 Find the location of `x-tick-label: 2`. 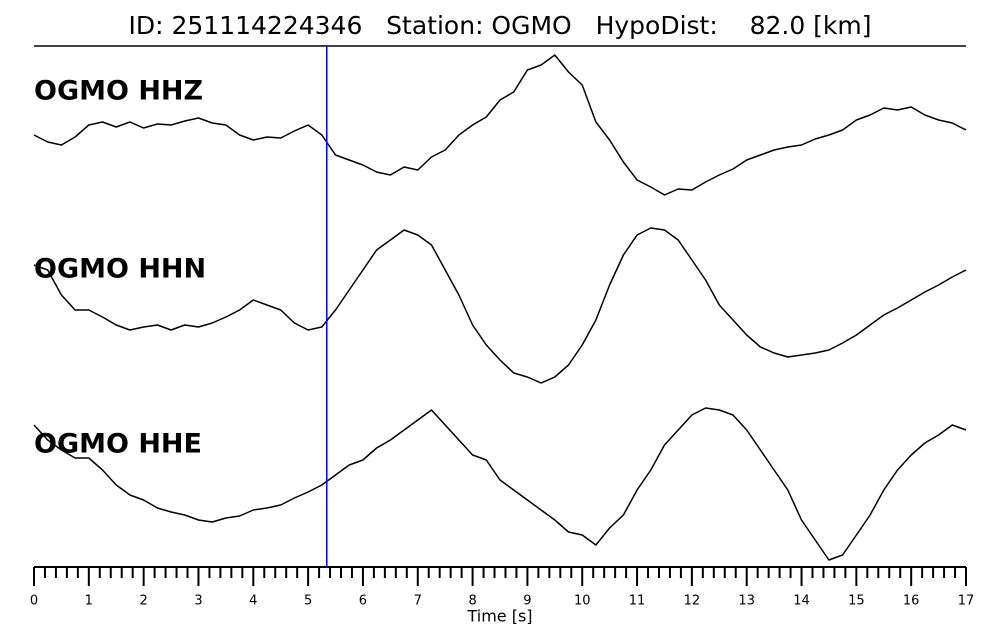

x-tick-label: 2 is located at coordinates (144, 601).